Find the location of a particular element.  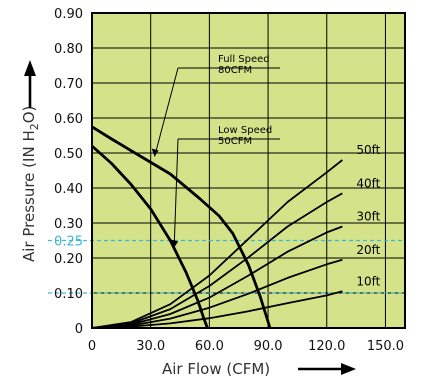

x-tick-label: 150.0 is located at coordinates (385, 346).